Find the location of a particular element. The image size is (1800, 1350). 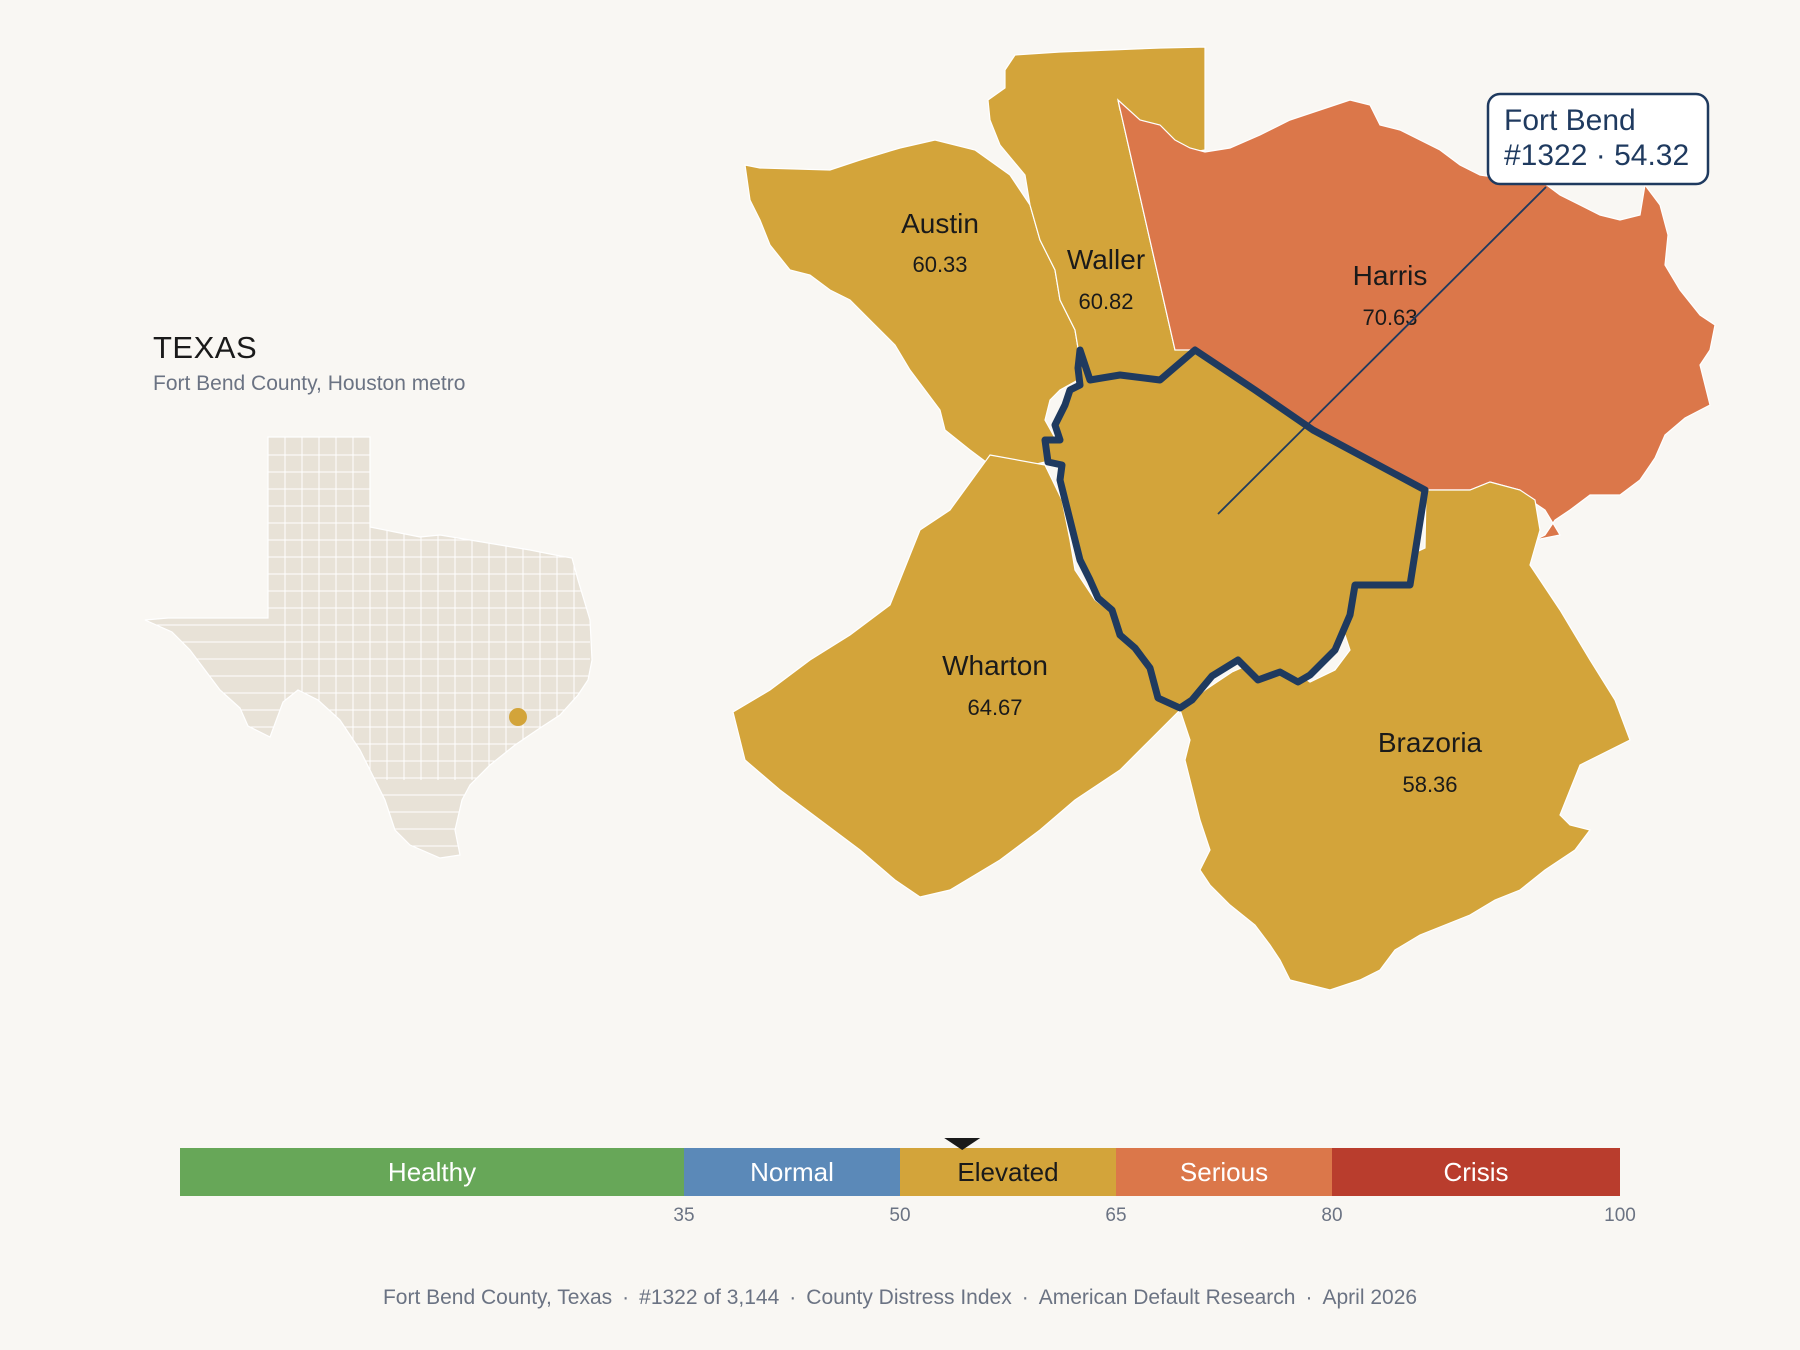

county-label: Harris is located at coordinates (1390, 275).